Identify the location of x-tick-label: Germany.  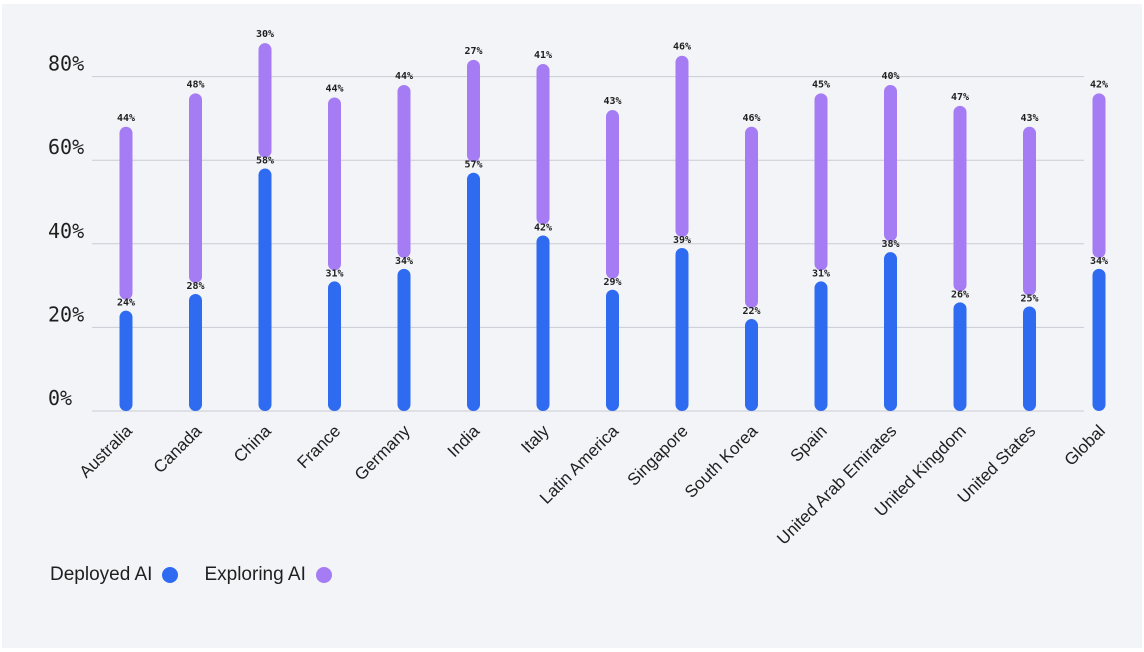
(382, 452).